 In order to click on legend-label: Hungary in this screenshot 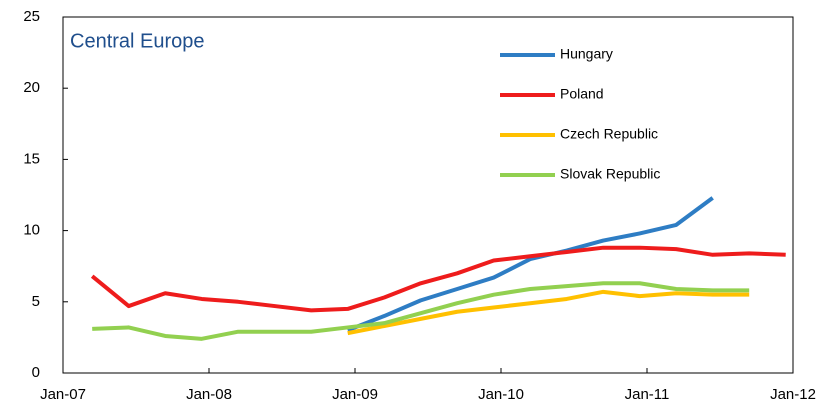, I will do `click(586, 54)`.